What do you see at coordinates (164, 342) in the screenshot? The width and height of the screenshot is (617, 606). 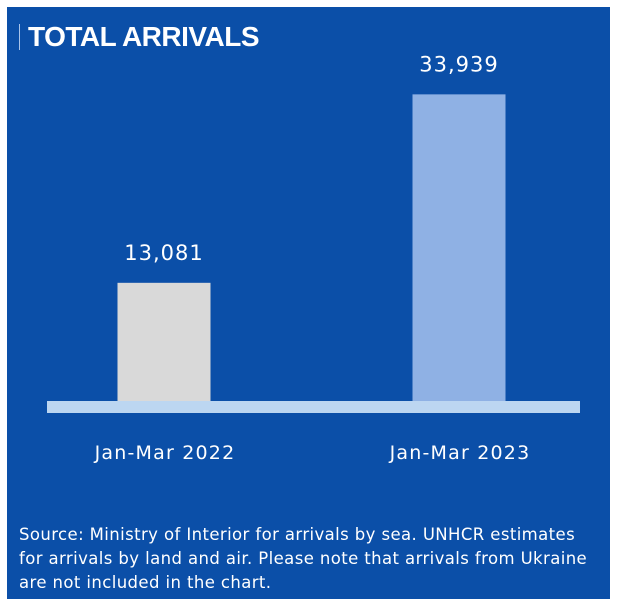 I see `bar-jan-mar-2022` at bounding box center [164, 342].